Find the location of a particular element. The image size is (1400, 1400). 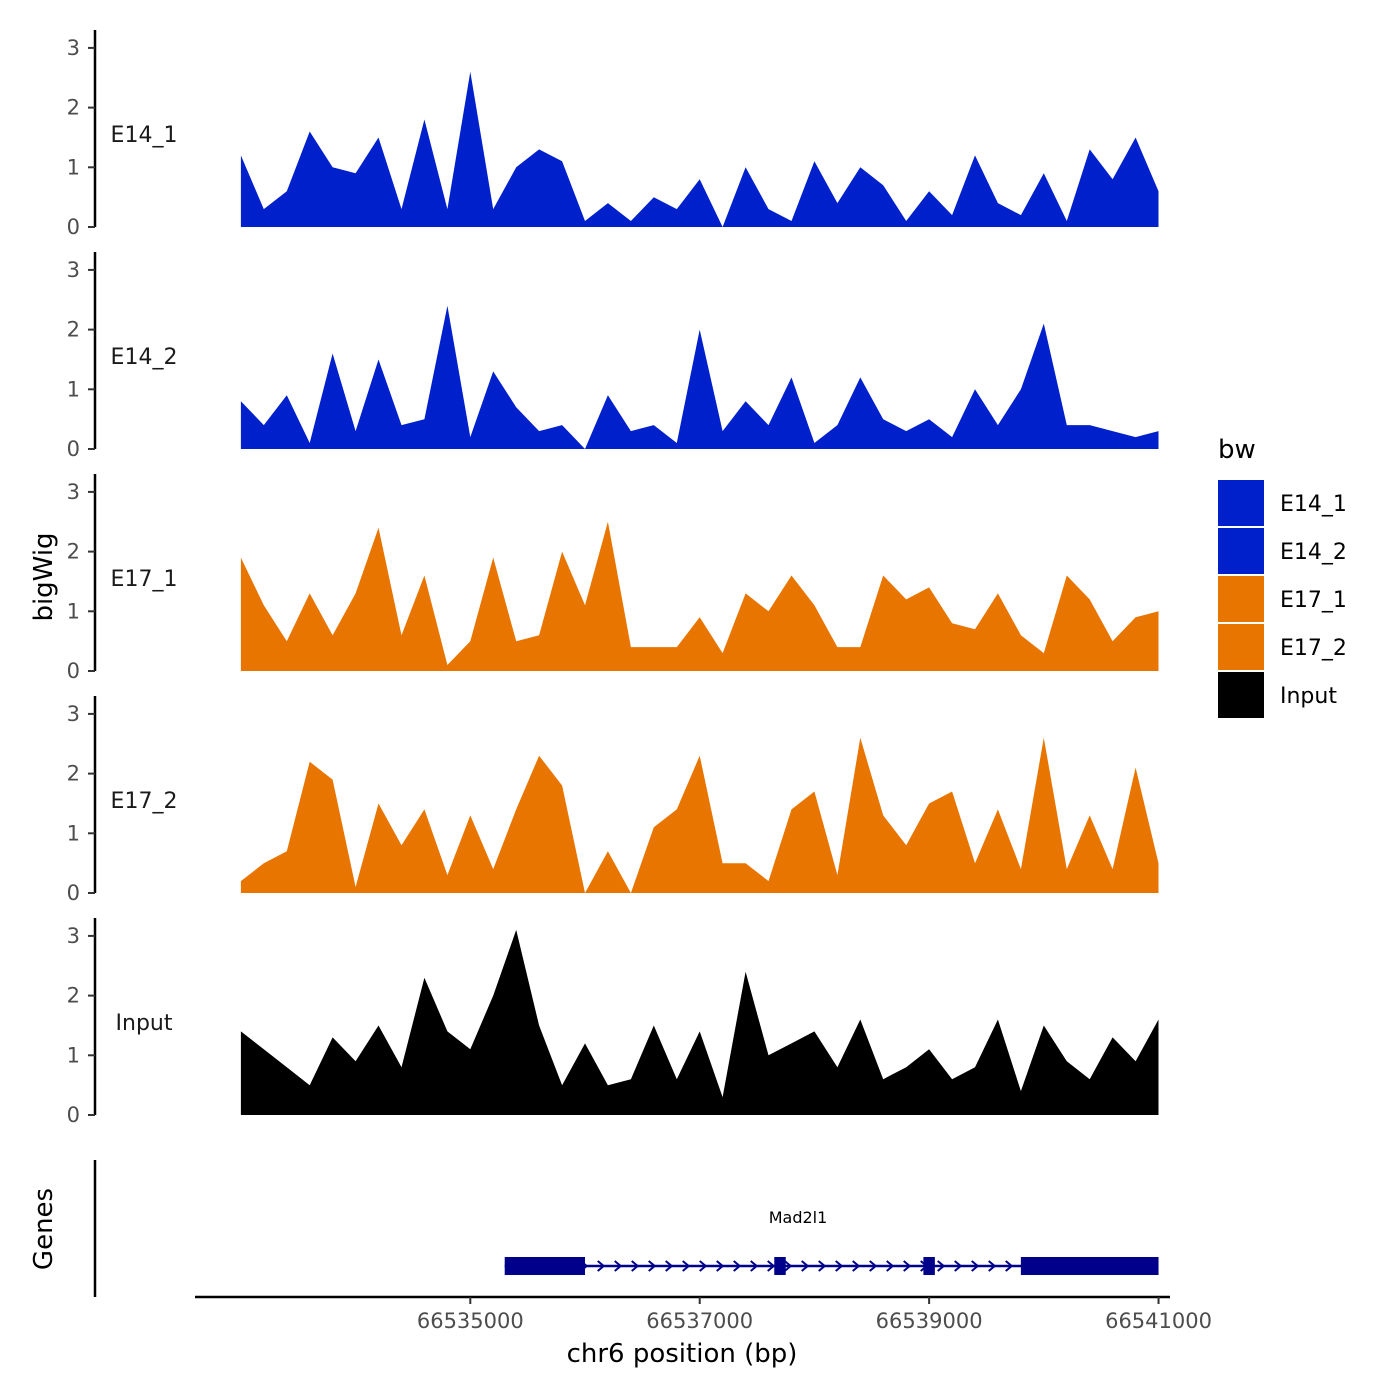

legend-title: bw is located at coordinates (1237, 450).